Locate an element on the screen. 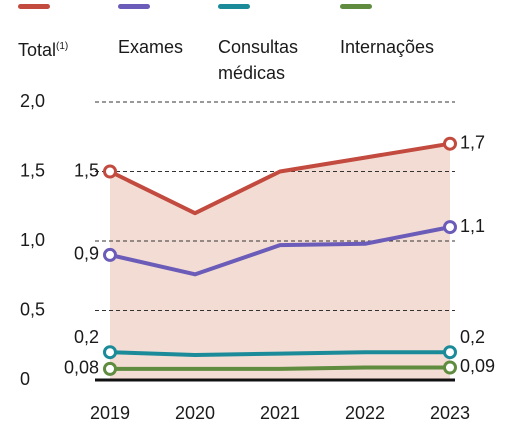 The image size is (508, 425). x-tick-label: 2020 is located at coordinates (195, 413).